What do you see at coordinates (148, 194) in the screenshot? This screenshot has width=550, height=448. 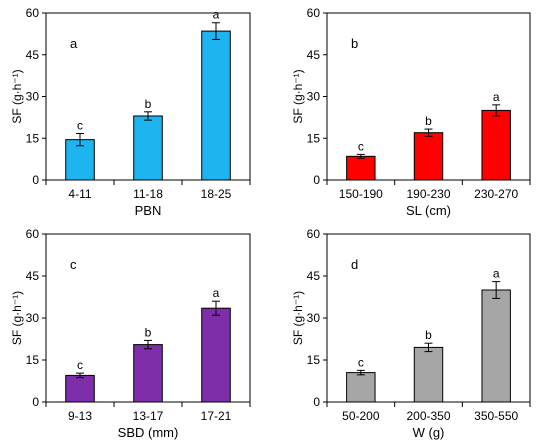 I see `x-tick-label: 11-18` at bounding box center [148, 194].